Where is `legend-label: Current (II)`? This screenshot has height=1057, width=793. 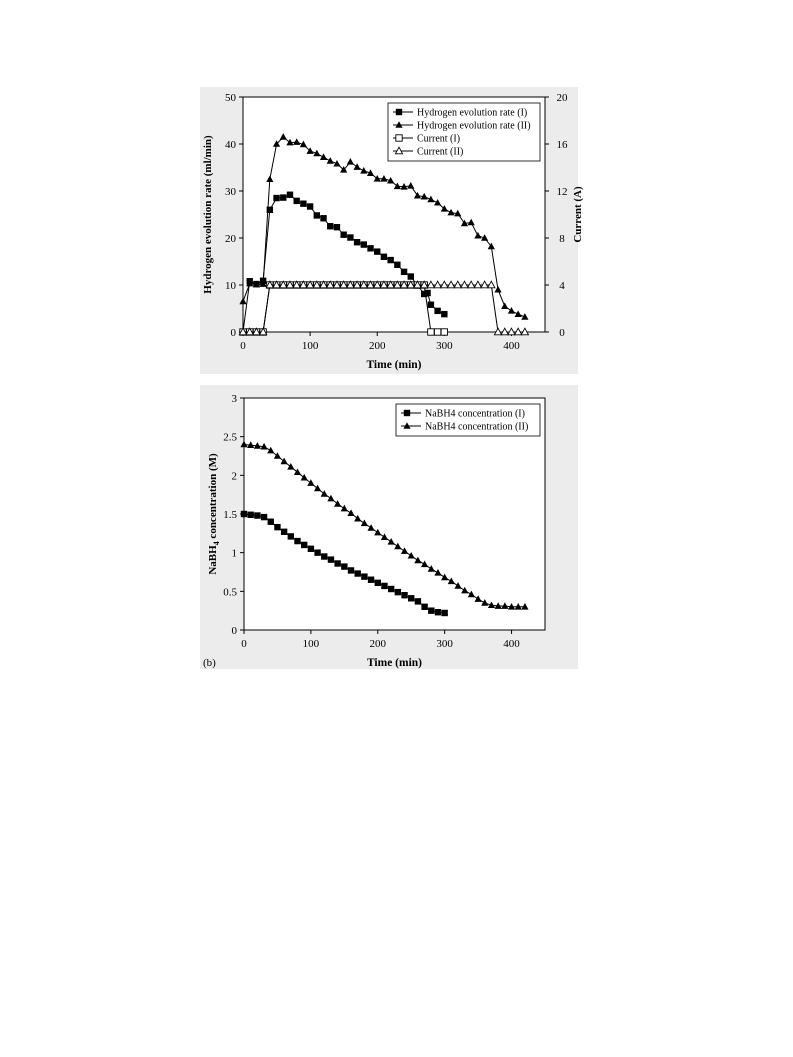 legend-label: Current (II) is located at coordinates (440, 152).